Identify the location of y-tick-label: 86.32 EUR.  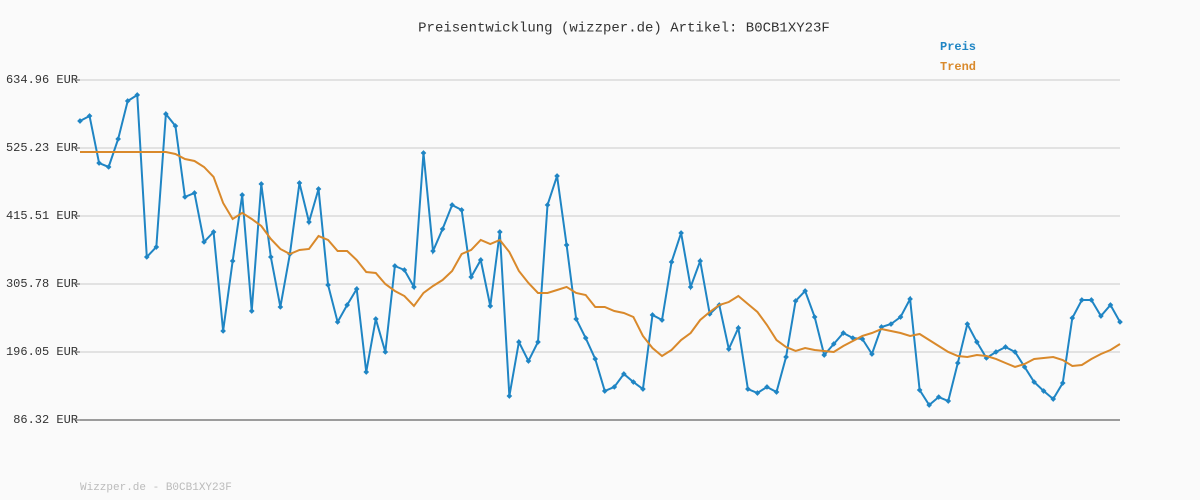
(45, 420).